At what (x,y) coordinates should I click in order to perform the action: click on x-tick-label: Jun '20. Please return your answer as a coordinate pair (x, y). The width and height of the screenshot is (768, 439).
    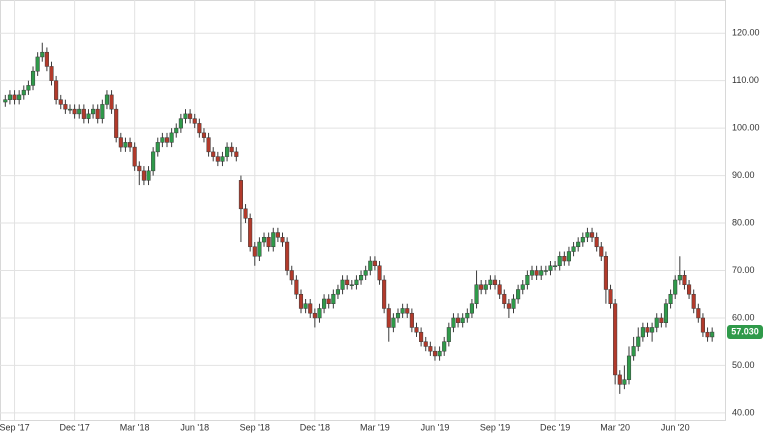
    Looking at the image, I should click on (675, 427).